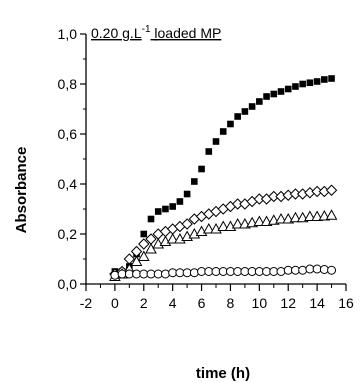 The height and width of the screenshot is (383, 360). I want to click on chart-title-suffix: loaded MP, so click(186, 33).